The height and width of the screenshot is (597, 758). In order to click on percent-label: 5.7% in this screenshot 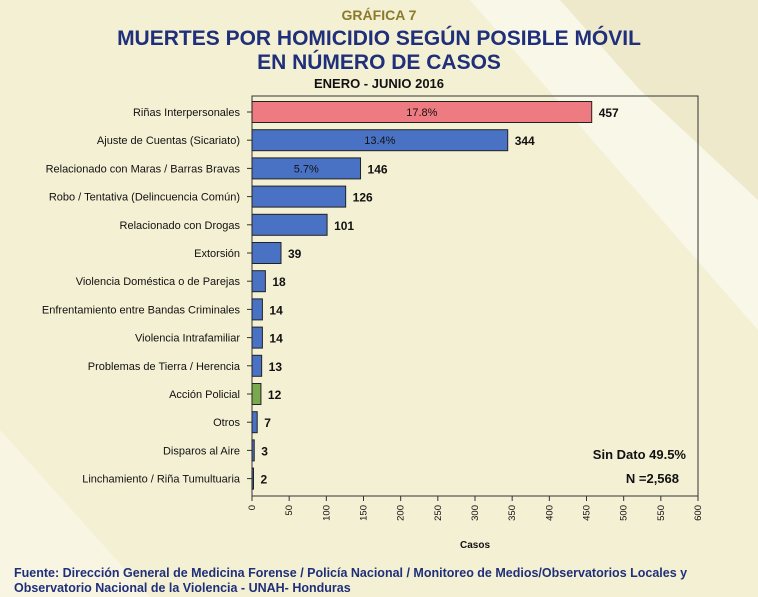, I will do `click(306, 169)`.